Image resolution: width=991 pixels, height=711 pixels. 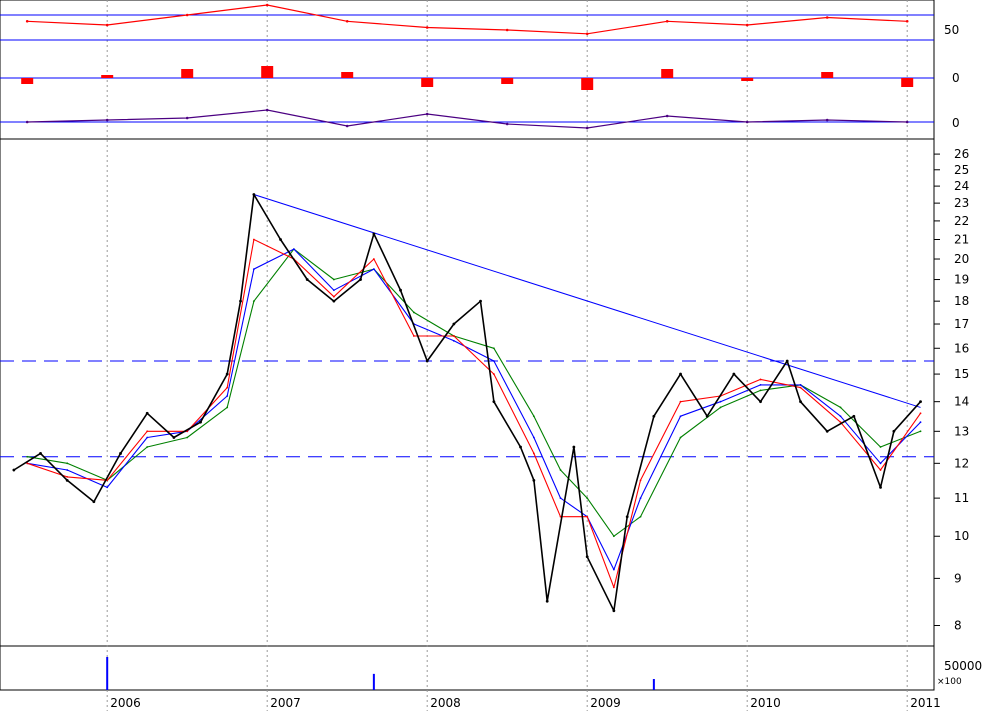 I want to click on price-tick-label: 12, so click(x=961, y=463).